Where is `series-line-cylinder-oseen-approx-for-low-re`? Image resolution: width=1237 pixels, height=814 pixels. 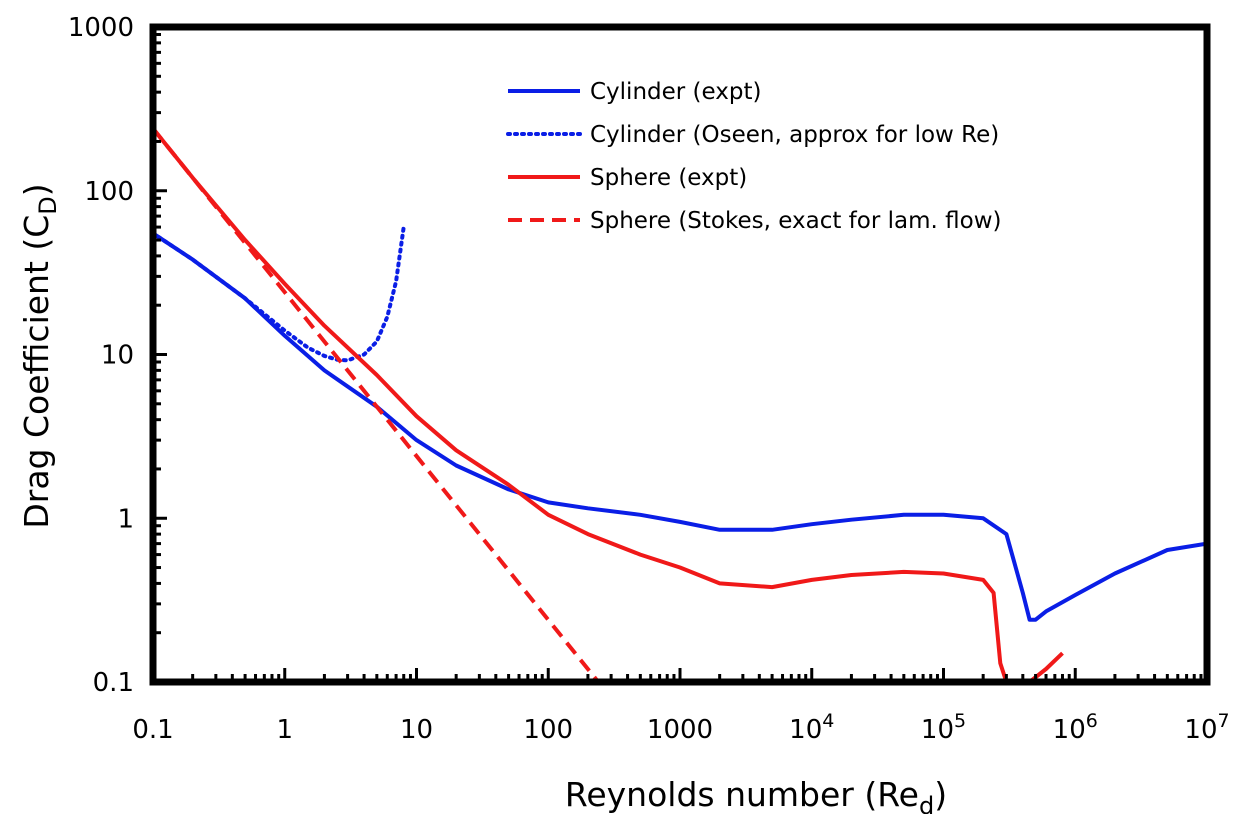
series-line-cylinder-oseen-approx-for-low-re is located at coordinates (279, 294).